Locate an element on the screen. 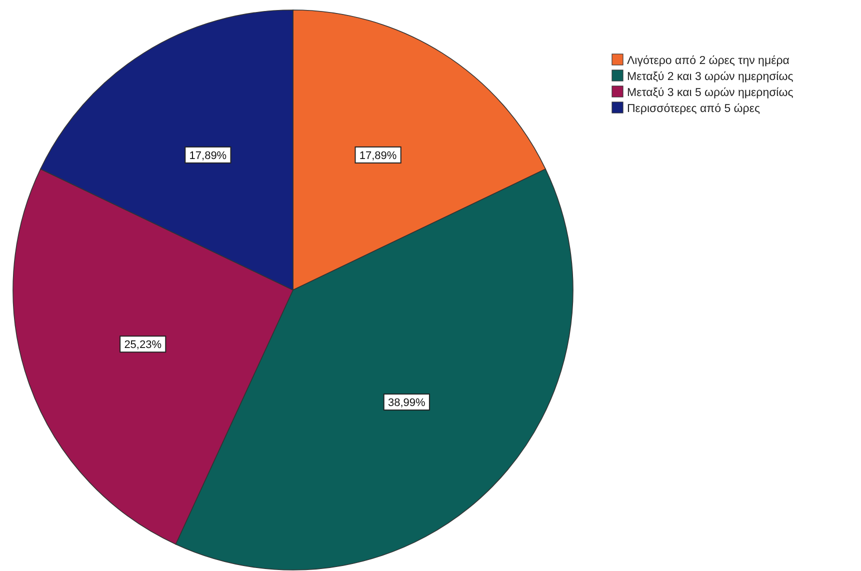  data-label: 38,99% is located at coordinates (407, 403).